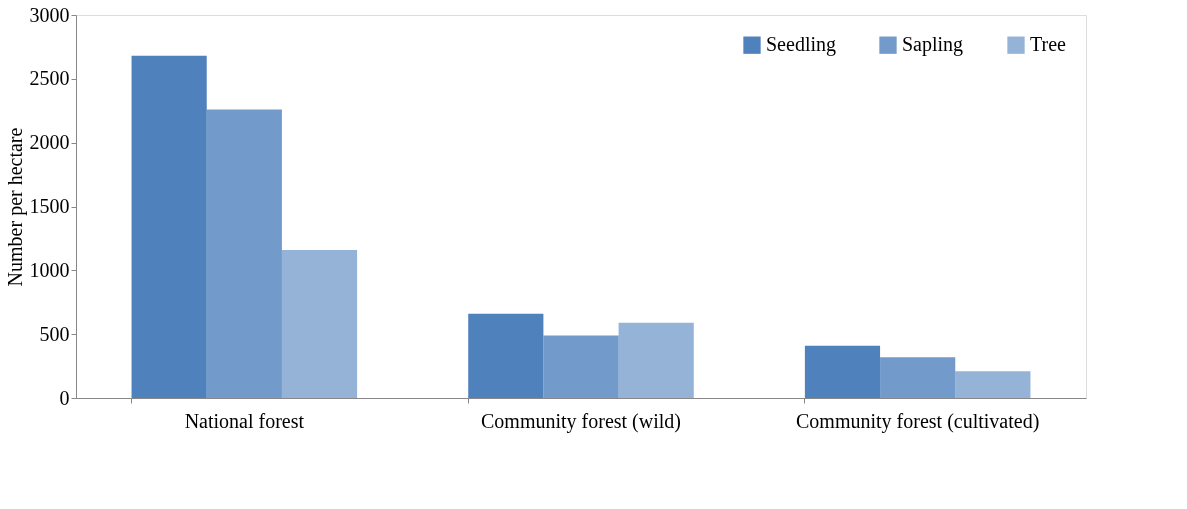  I want to click on legend-label: Sapling, so click(933, 45).